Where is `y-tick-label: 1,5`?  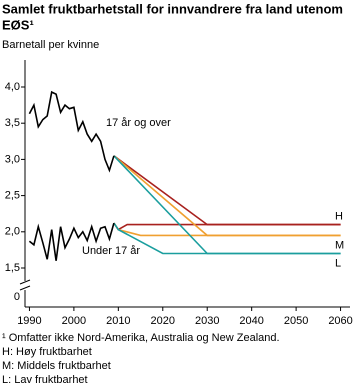
y-tick-label: 1,5 is located at coordinates (12, 268).